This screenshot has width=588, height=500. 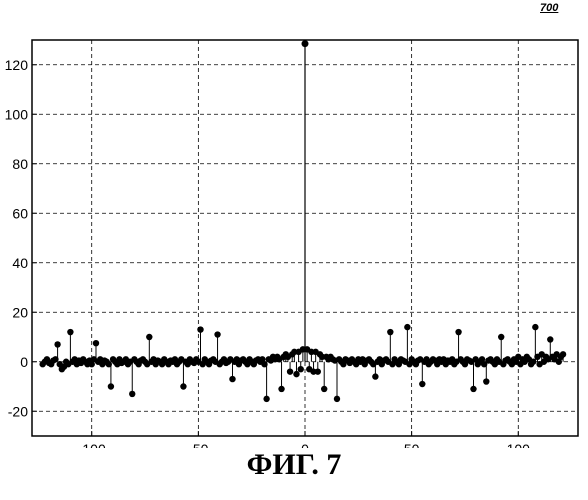 What do you see at coordinates (412, 444) in the screenshot?
I see `x-tick-label: 50` at bounding box center [412, 444].